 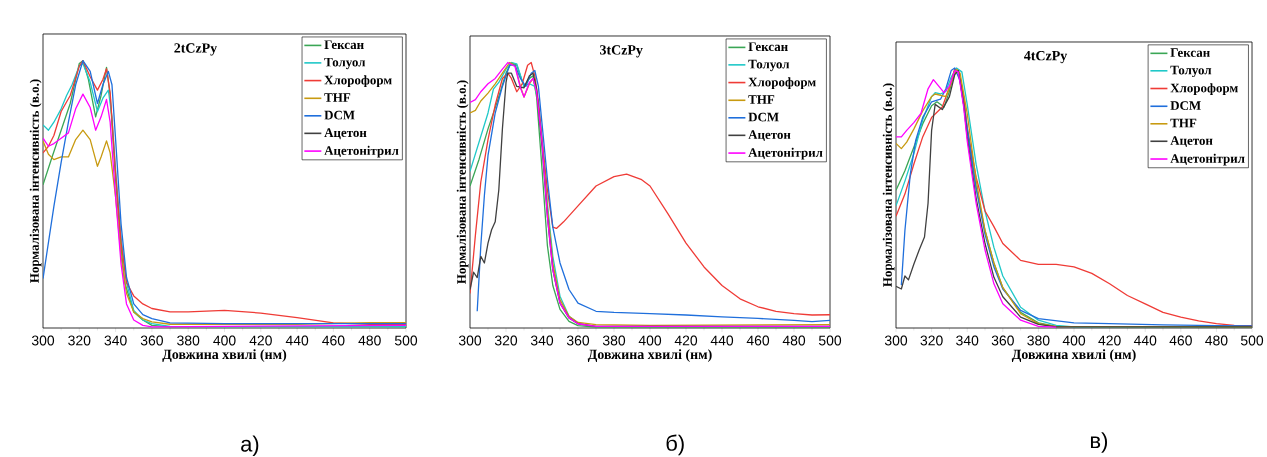 What do you see at coordinates (675, 445) in the screenshot?
I see `text: б)` at bounding box center [675, 445].